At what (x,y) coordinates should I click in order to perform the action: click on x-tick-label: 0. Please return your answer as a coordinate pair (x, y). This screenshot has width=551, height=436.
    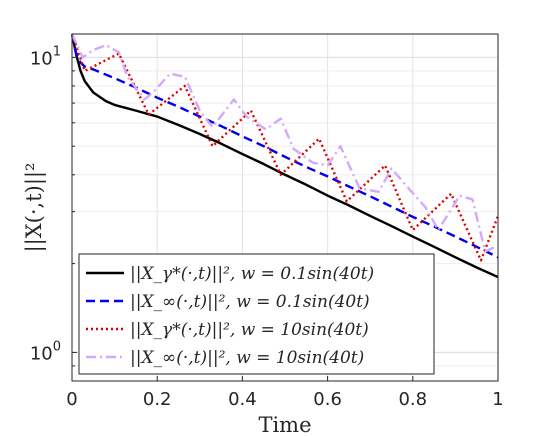
    Looking at the image, I should click on (71, 399).